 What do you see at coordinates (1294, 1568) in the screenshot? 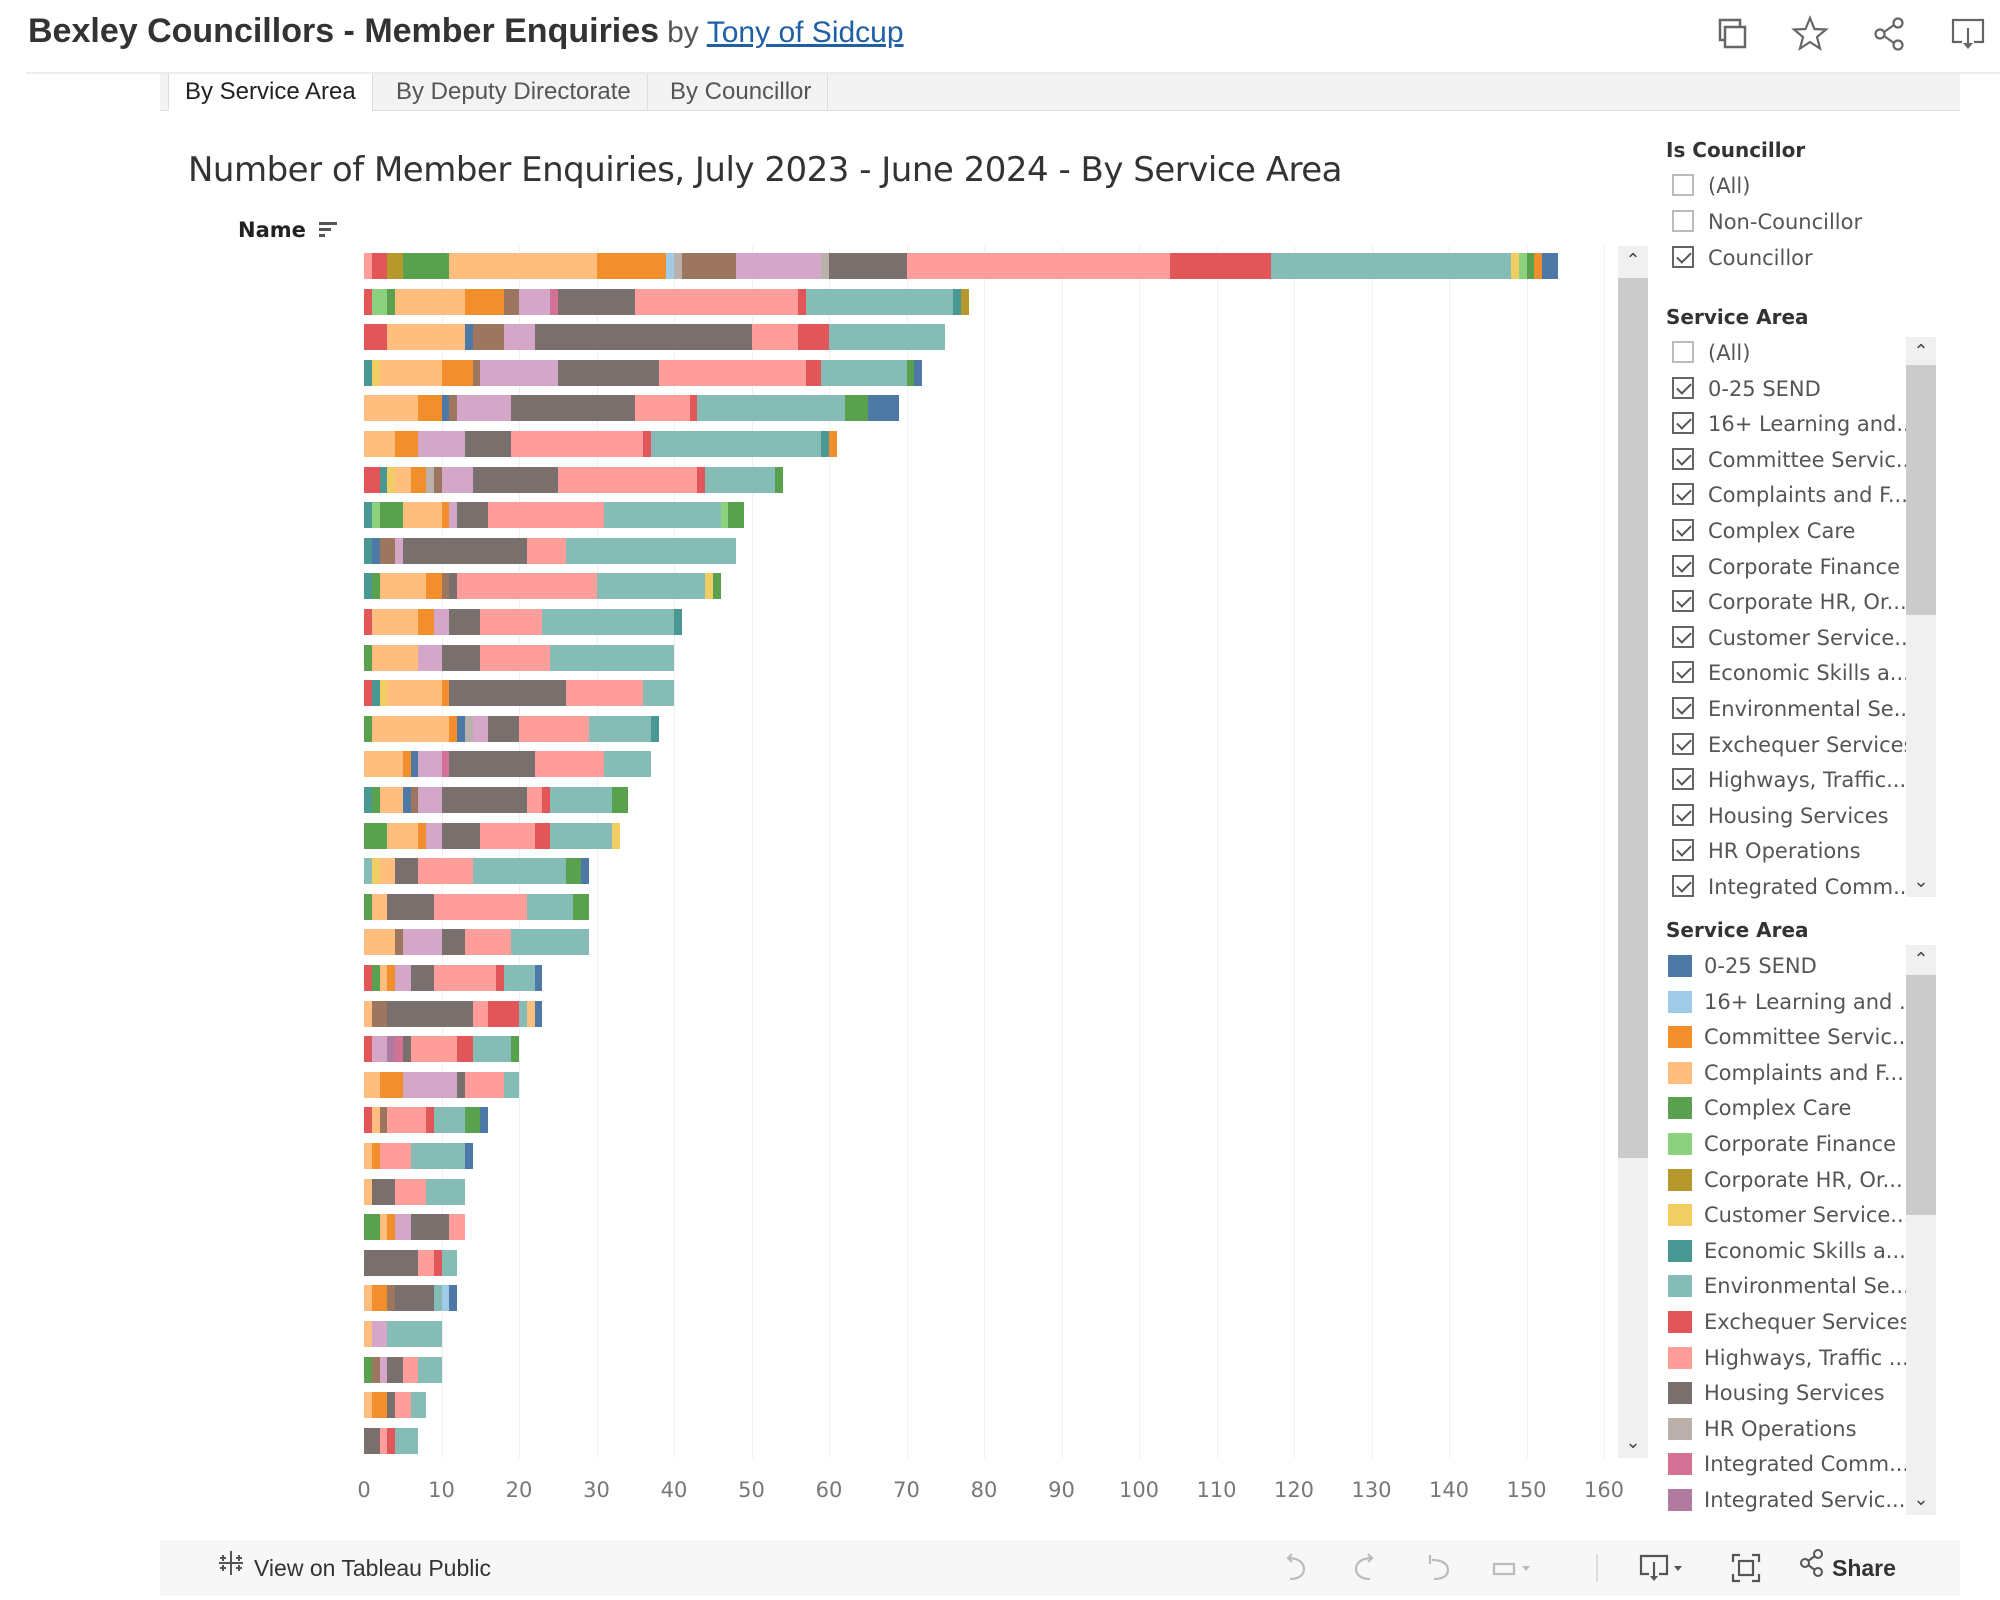
I see `undo-icon` at bounding box center [1294, 1568].